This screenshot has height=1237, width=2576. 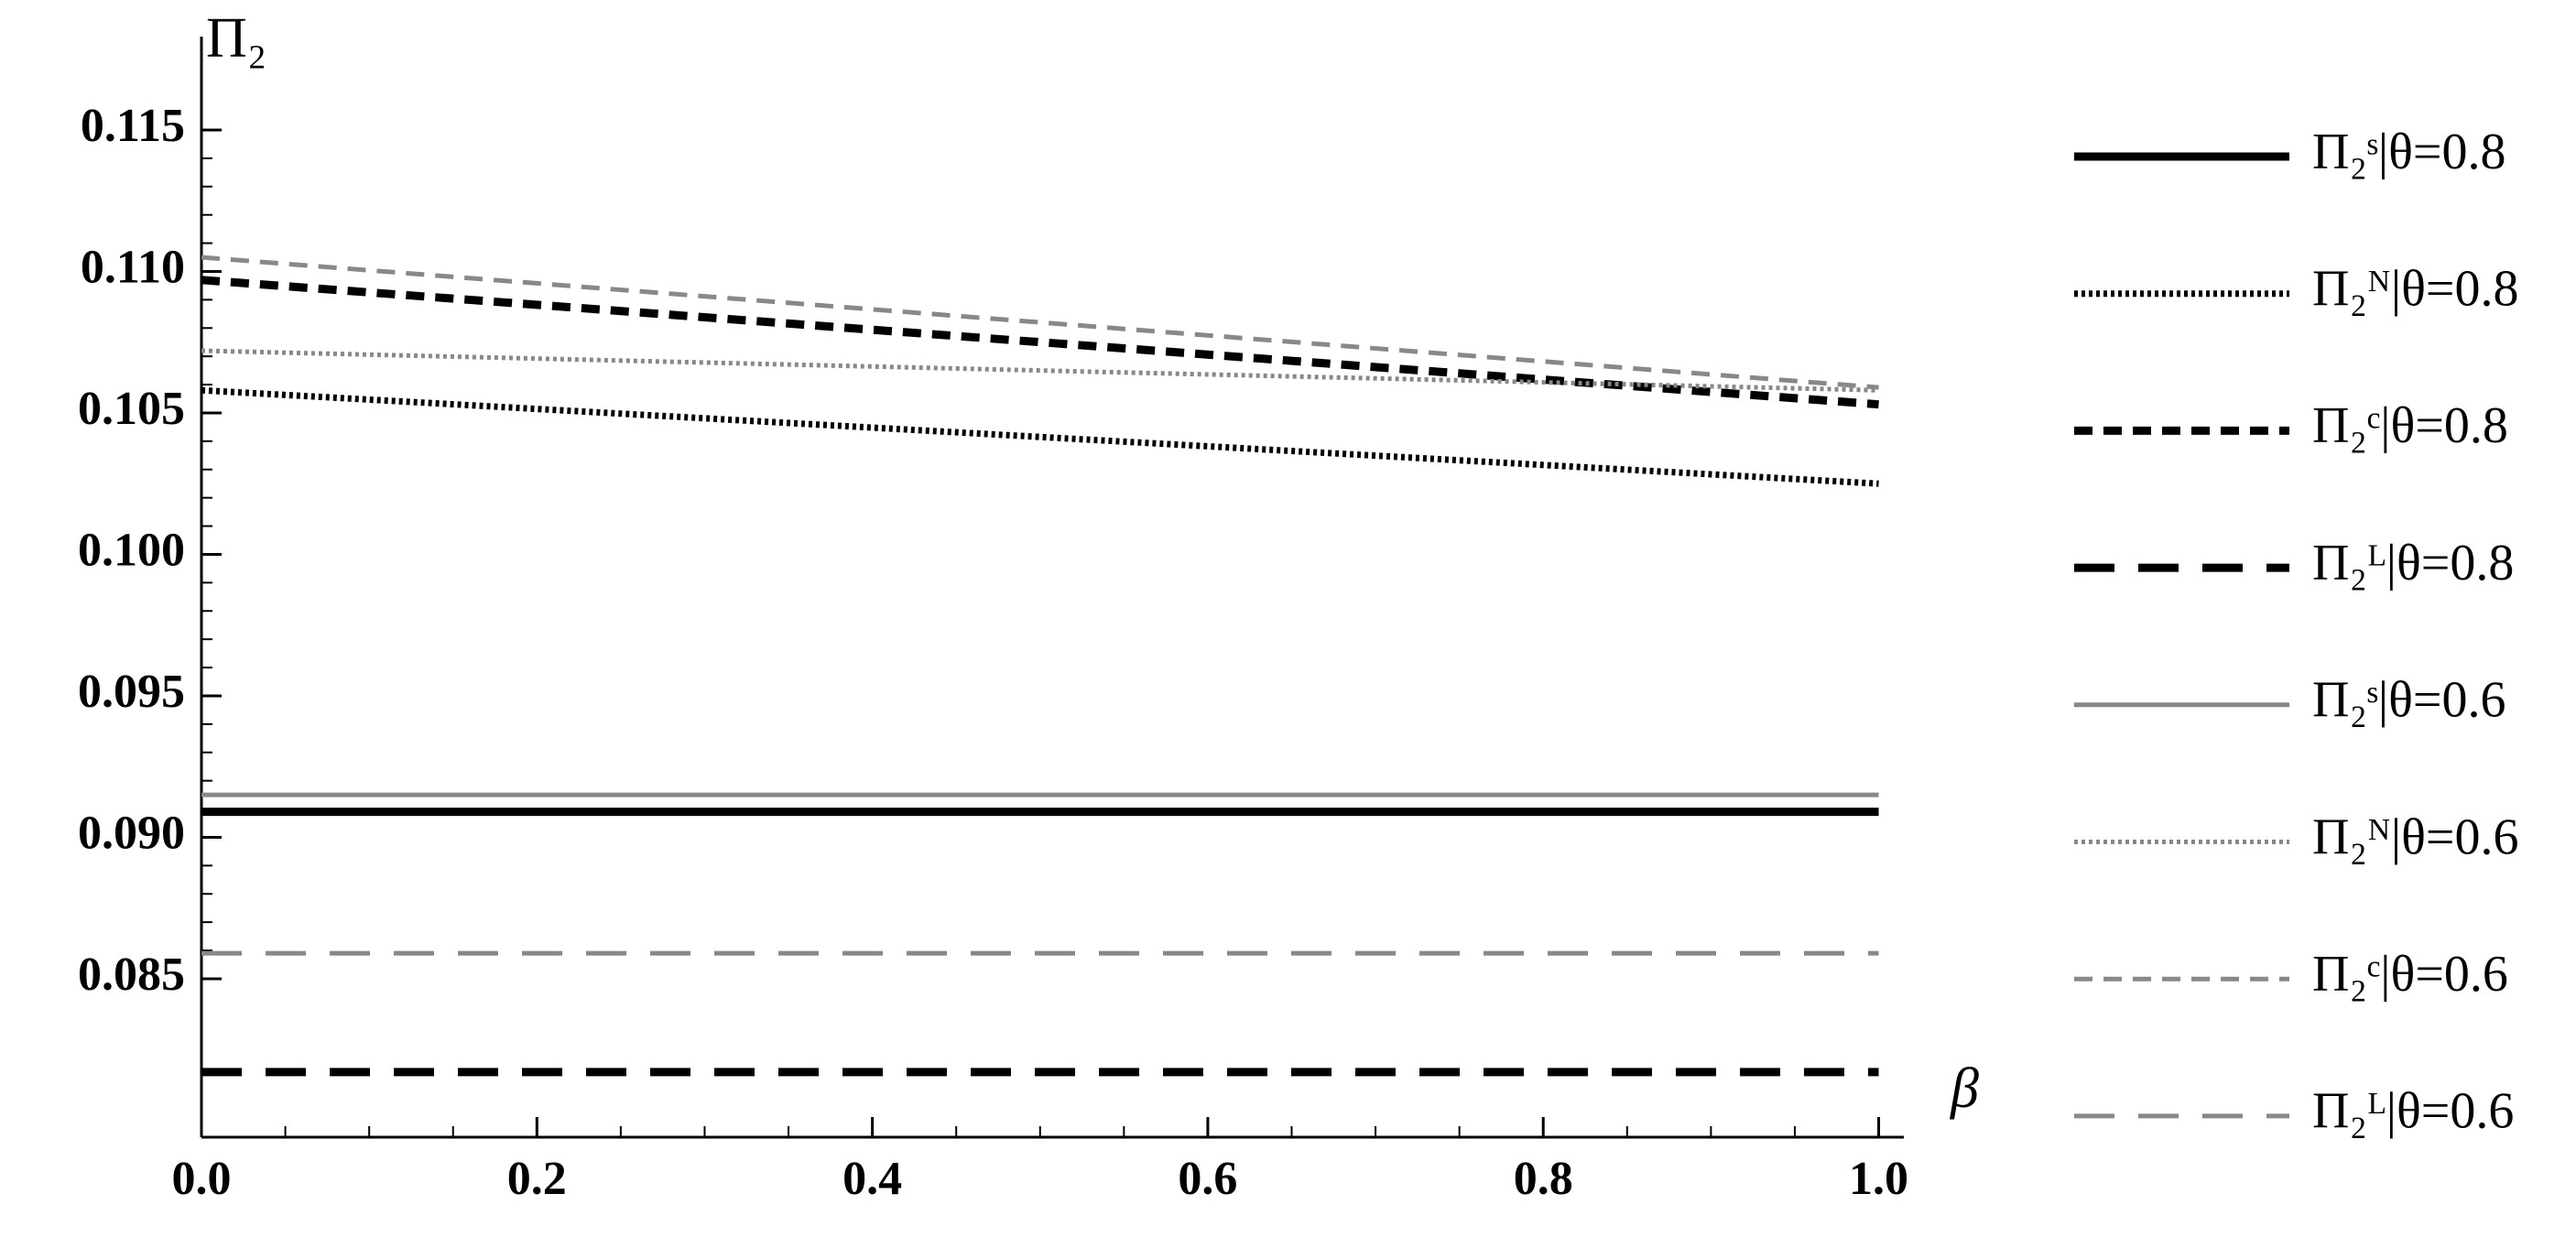 What do you see at coordinates (131, 975) in the screenshot?
I see `y-tick-label: 0.085` at bounding box center [131, 975].